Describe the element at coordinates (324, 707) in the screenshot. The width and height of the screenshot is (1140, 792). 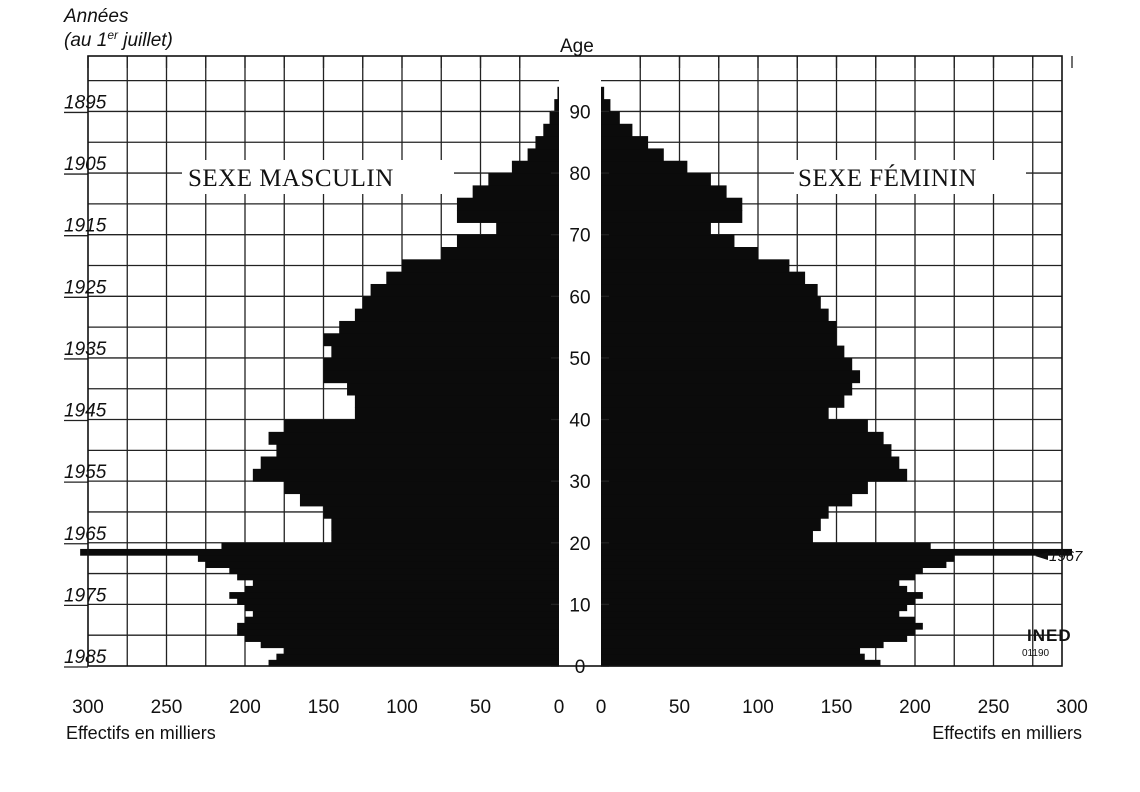
I see `x-tick-label-left: 150` at that location.